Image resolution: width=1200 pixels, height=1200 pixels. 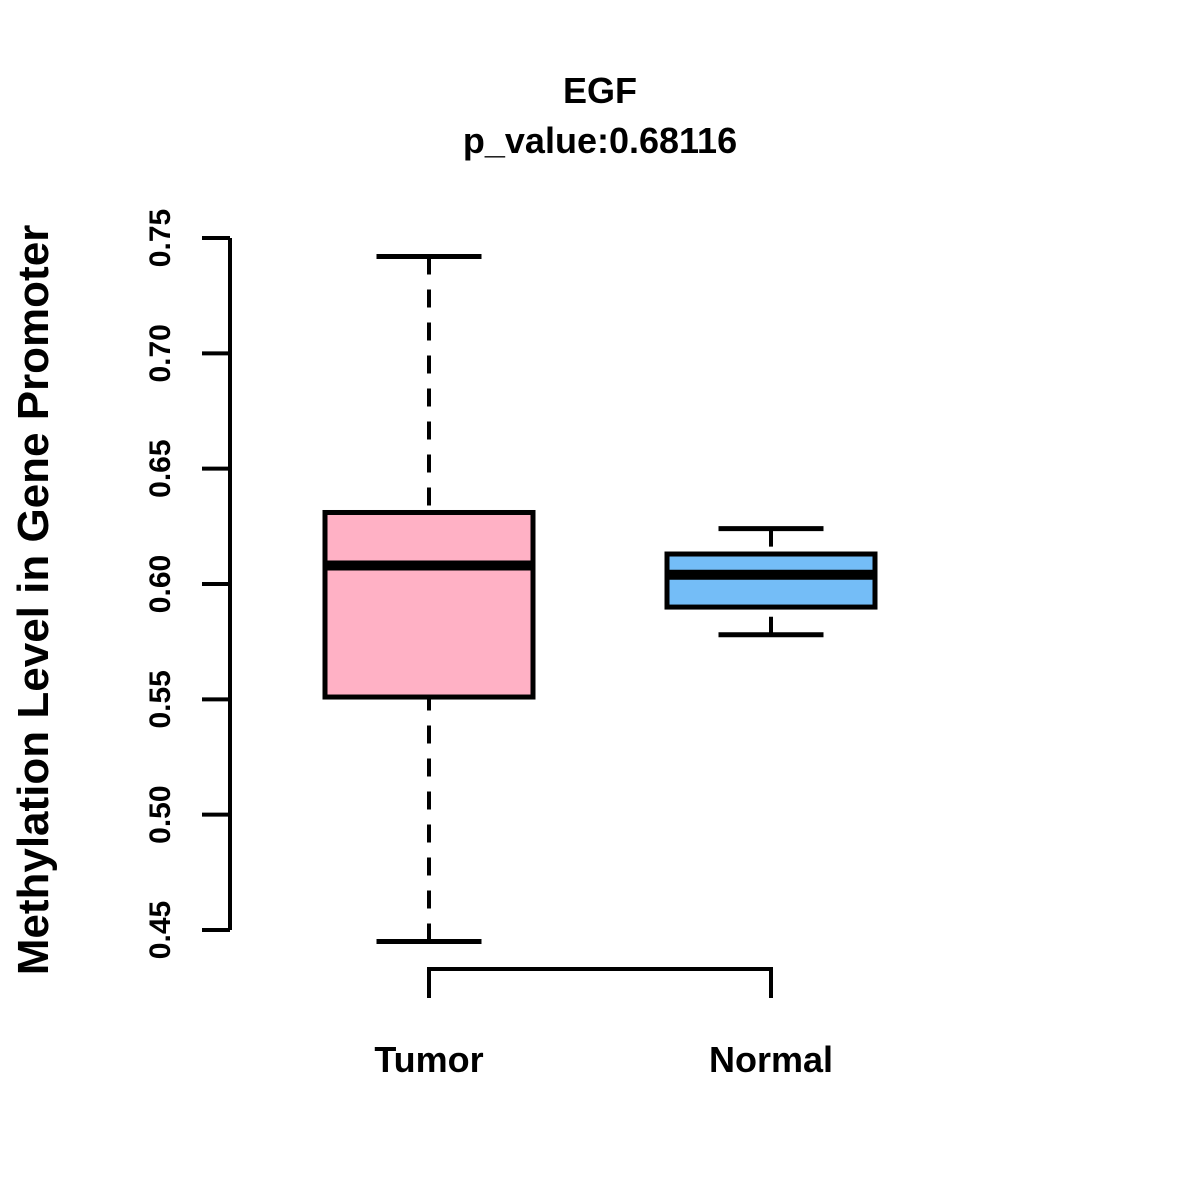 What do you see at coordinates (160, 930) in the screenshot?
I see `y-axis-tick-label: 0.45` at bounding box center [160, 930].